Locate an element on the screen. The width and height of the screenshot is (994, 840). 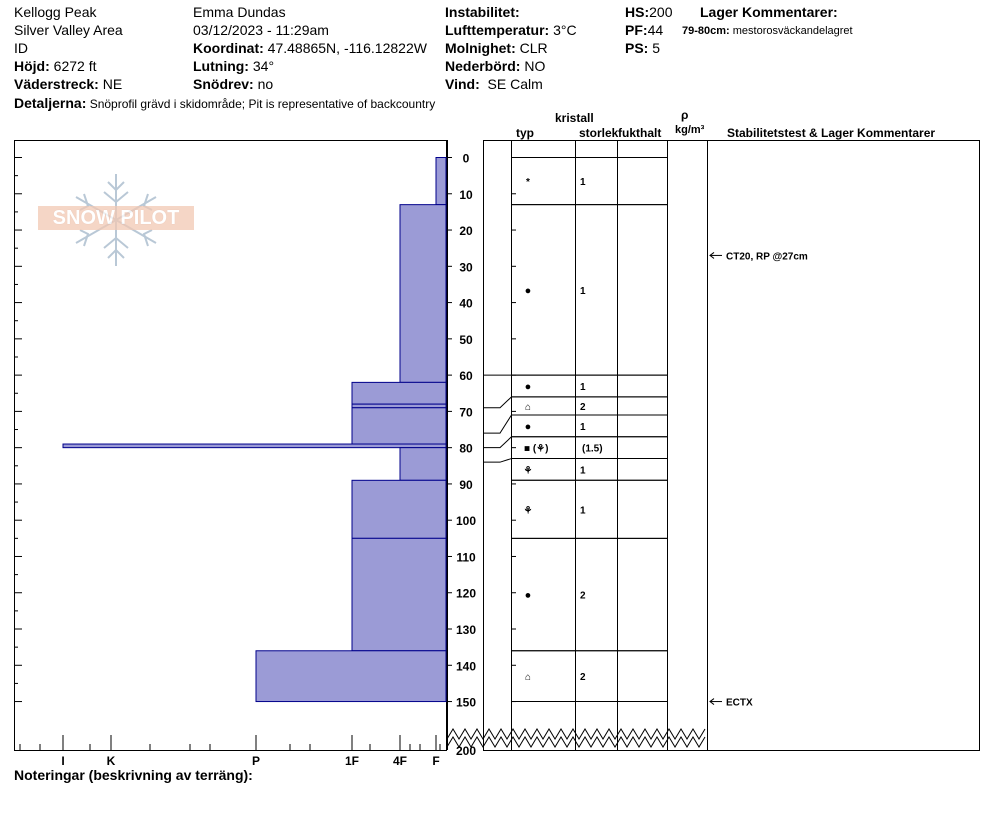
hardness-label-F: F is located at coordinates (435, 761).